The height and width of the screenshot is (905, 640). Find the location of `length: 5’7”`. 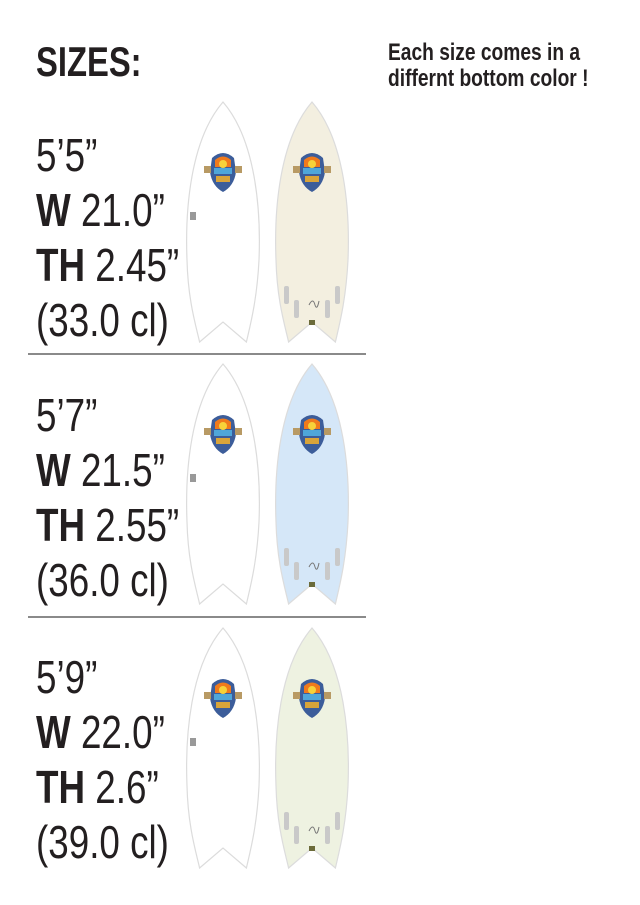

length: 5’7” is located at coordinates (67, 415).